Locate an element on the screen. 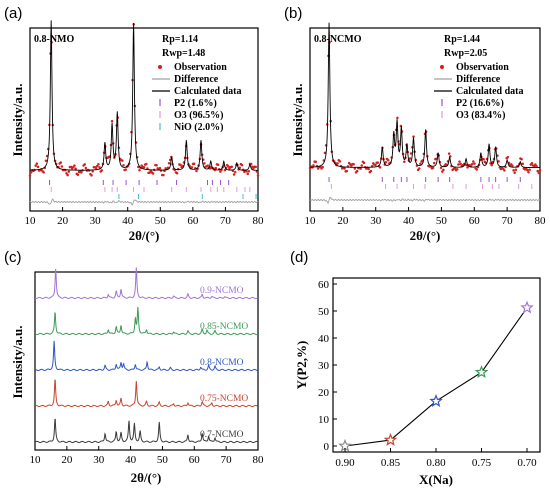 The width and height of the screenshot is (550, 496). data-point-star is located at coordinates (481, 372).